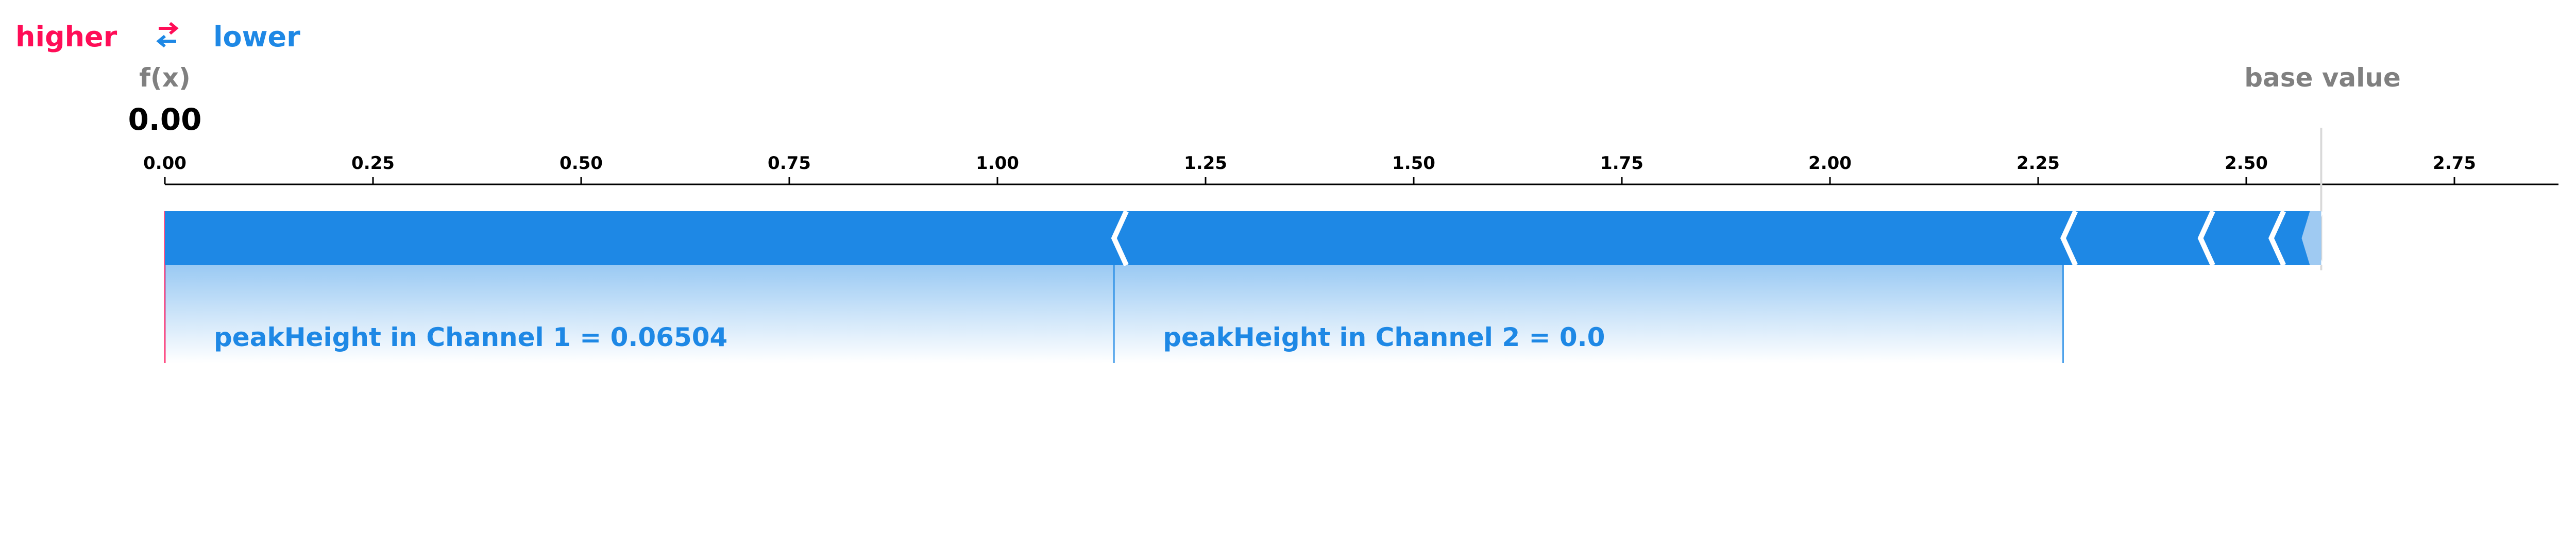  I want to click on x-tick-label: 1.25, so click(1205, 164).